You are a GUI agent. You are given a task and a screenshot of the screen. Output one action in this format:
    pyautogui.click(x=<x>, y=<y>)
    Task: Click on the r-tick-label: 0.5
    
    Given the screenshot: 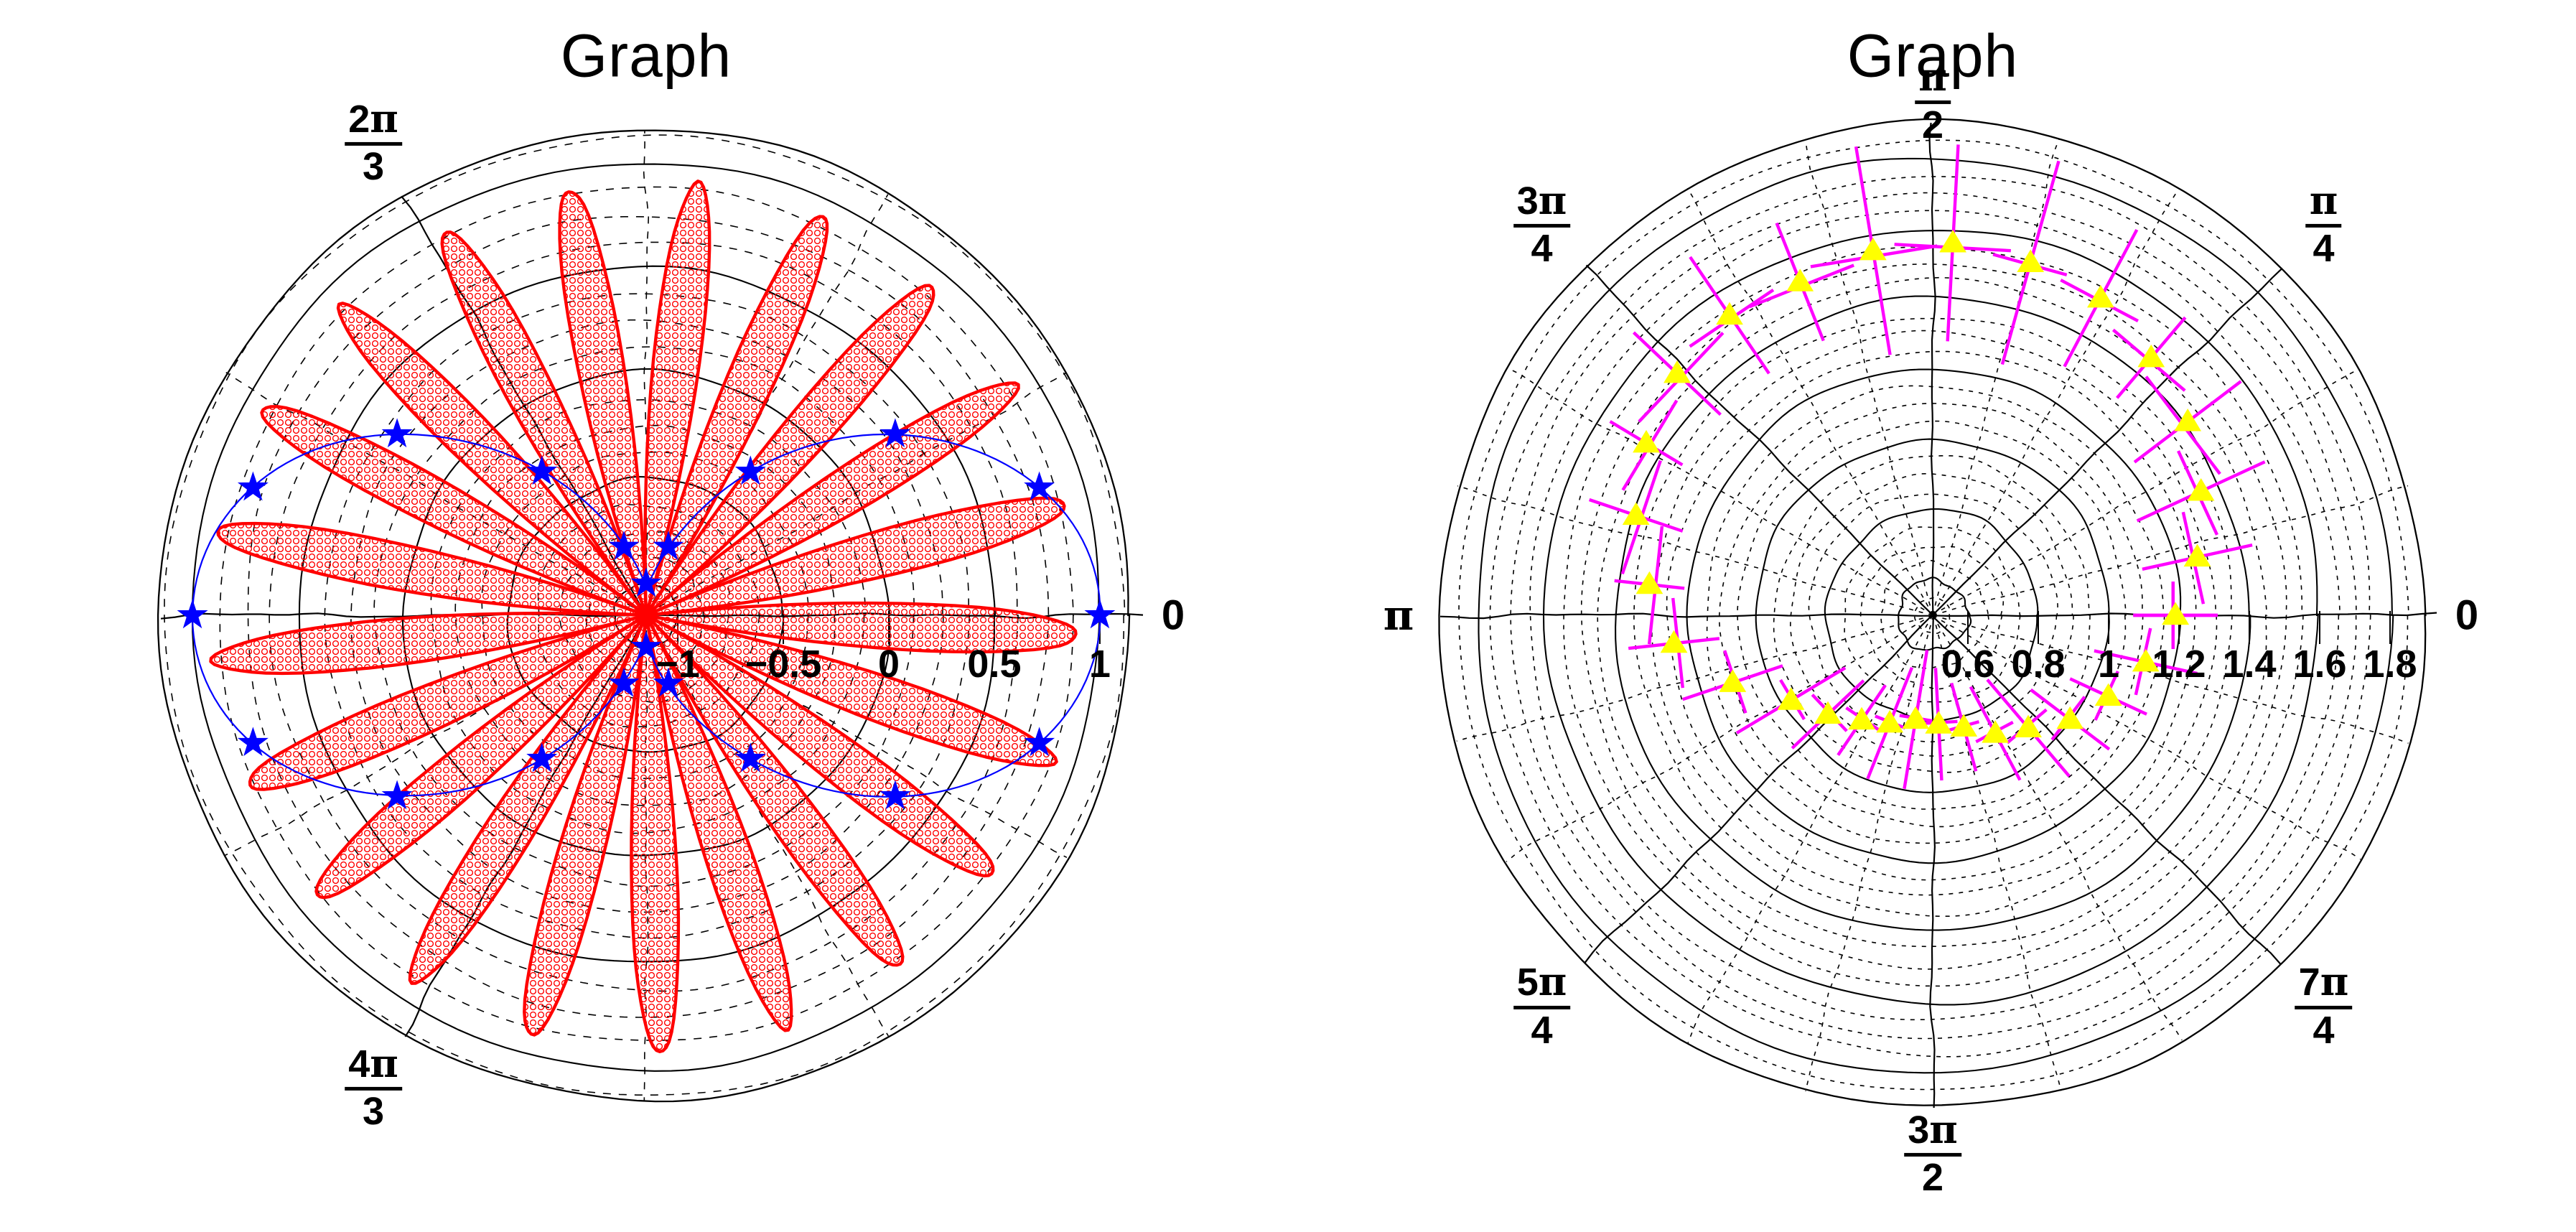 What is the action you would take?
    pyautogui.click(x=994, y=664)
    